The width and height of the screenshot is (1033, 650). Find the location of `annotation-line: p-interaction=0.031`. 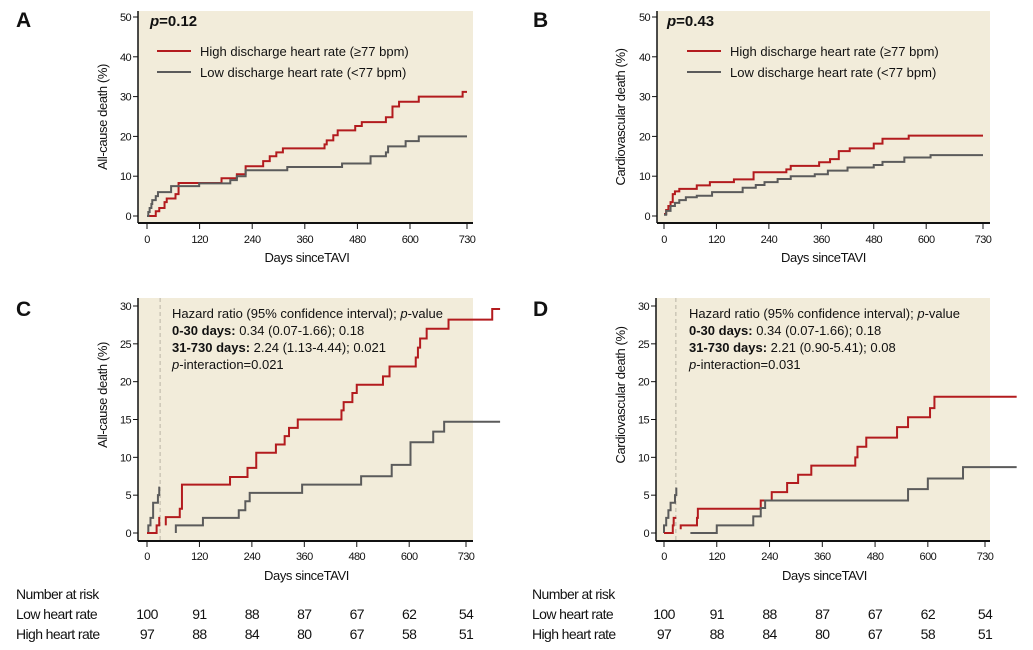

annotation-line: p-interaction=0.031 is located at coordinates (744, 364).